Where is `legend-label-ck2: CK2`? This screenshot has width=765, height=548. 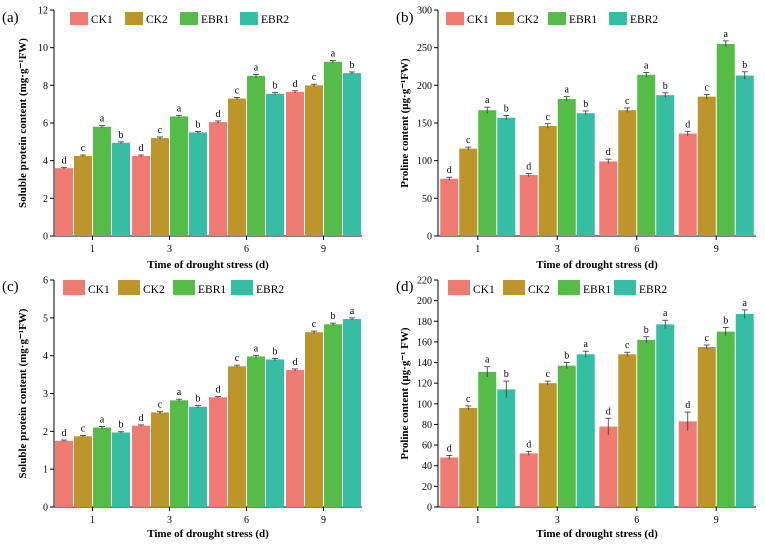 legend-label-ck2: CK2 is located at coordinates (154, 290).